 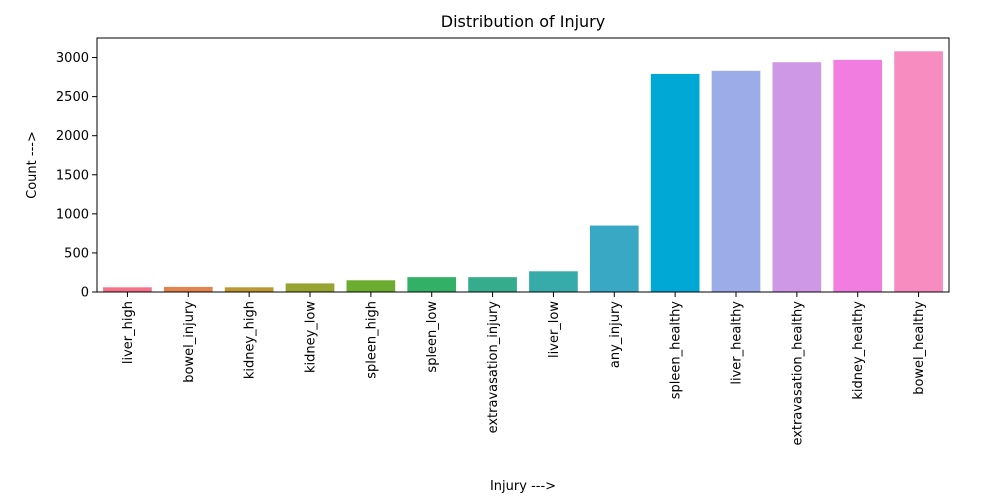 What do you see at coordinates (311, 337) in the screenshot?
I see `x-tick-label: kidney_low` at bounding box center [311, 337].